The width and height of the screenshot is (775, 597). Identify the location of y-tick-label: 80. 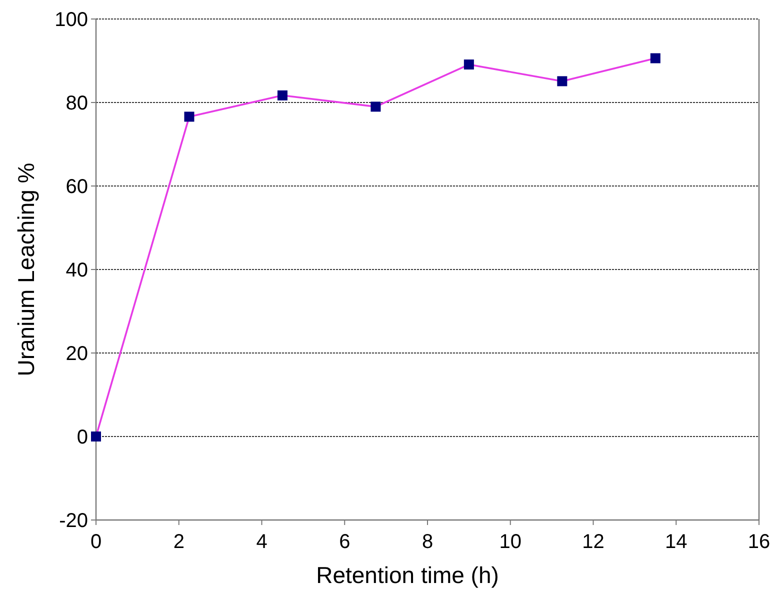
(77, 103).